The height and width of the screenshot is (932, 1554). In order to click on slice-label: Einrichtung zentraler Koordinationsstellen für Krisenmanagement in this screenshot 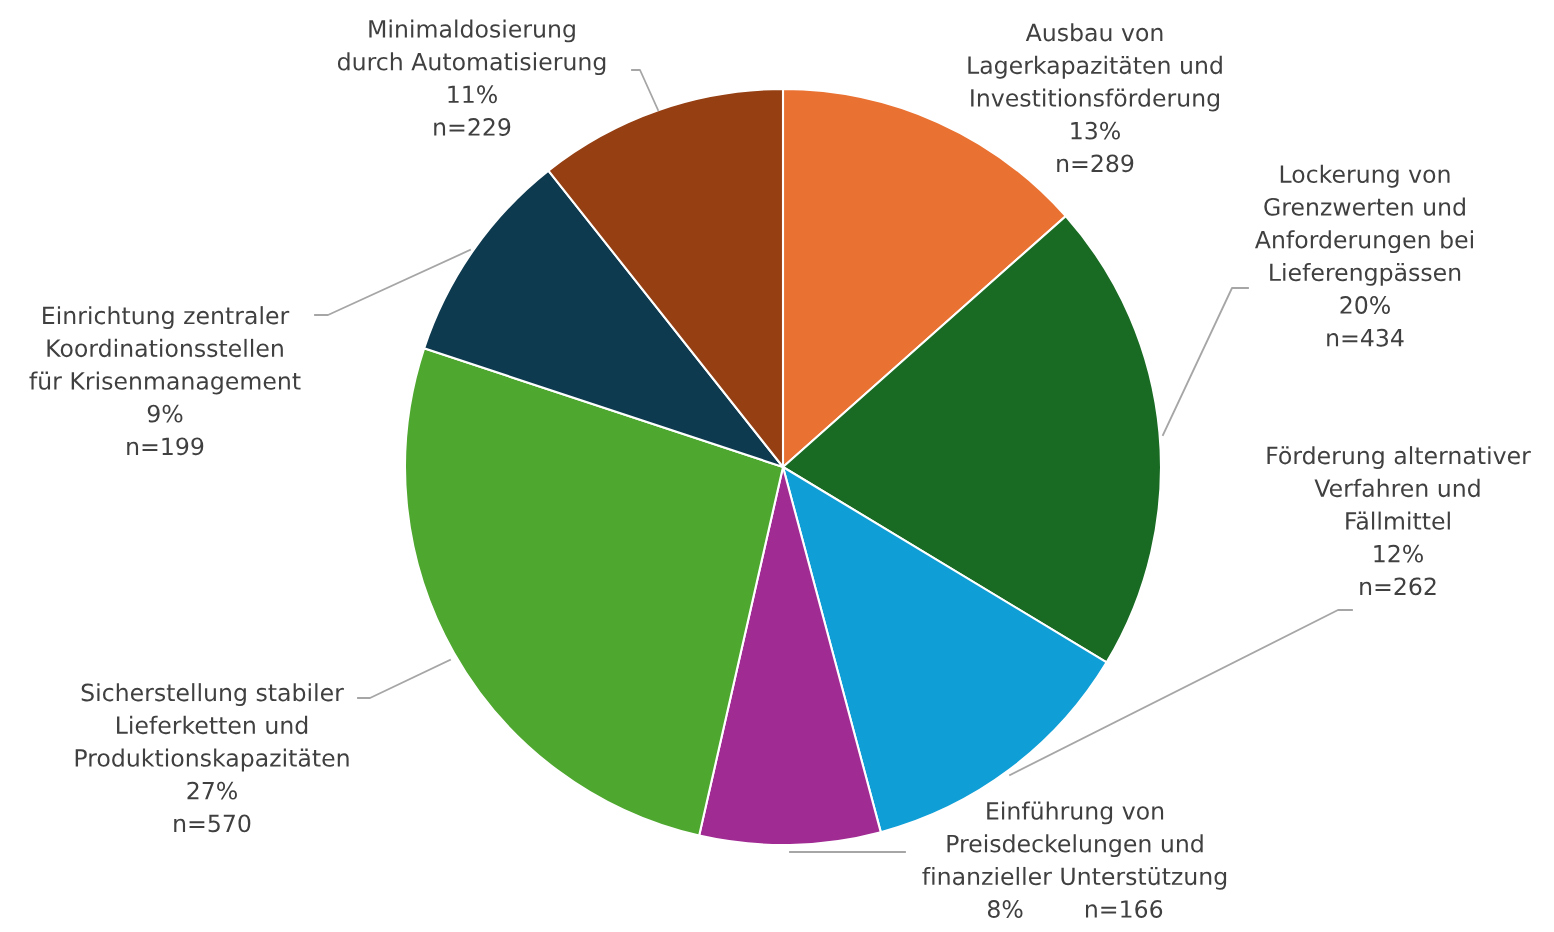, I will do `click(165, 350)`.